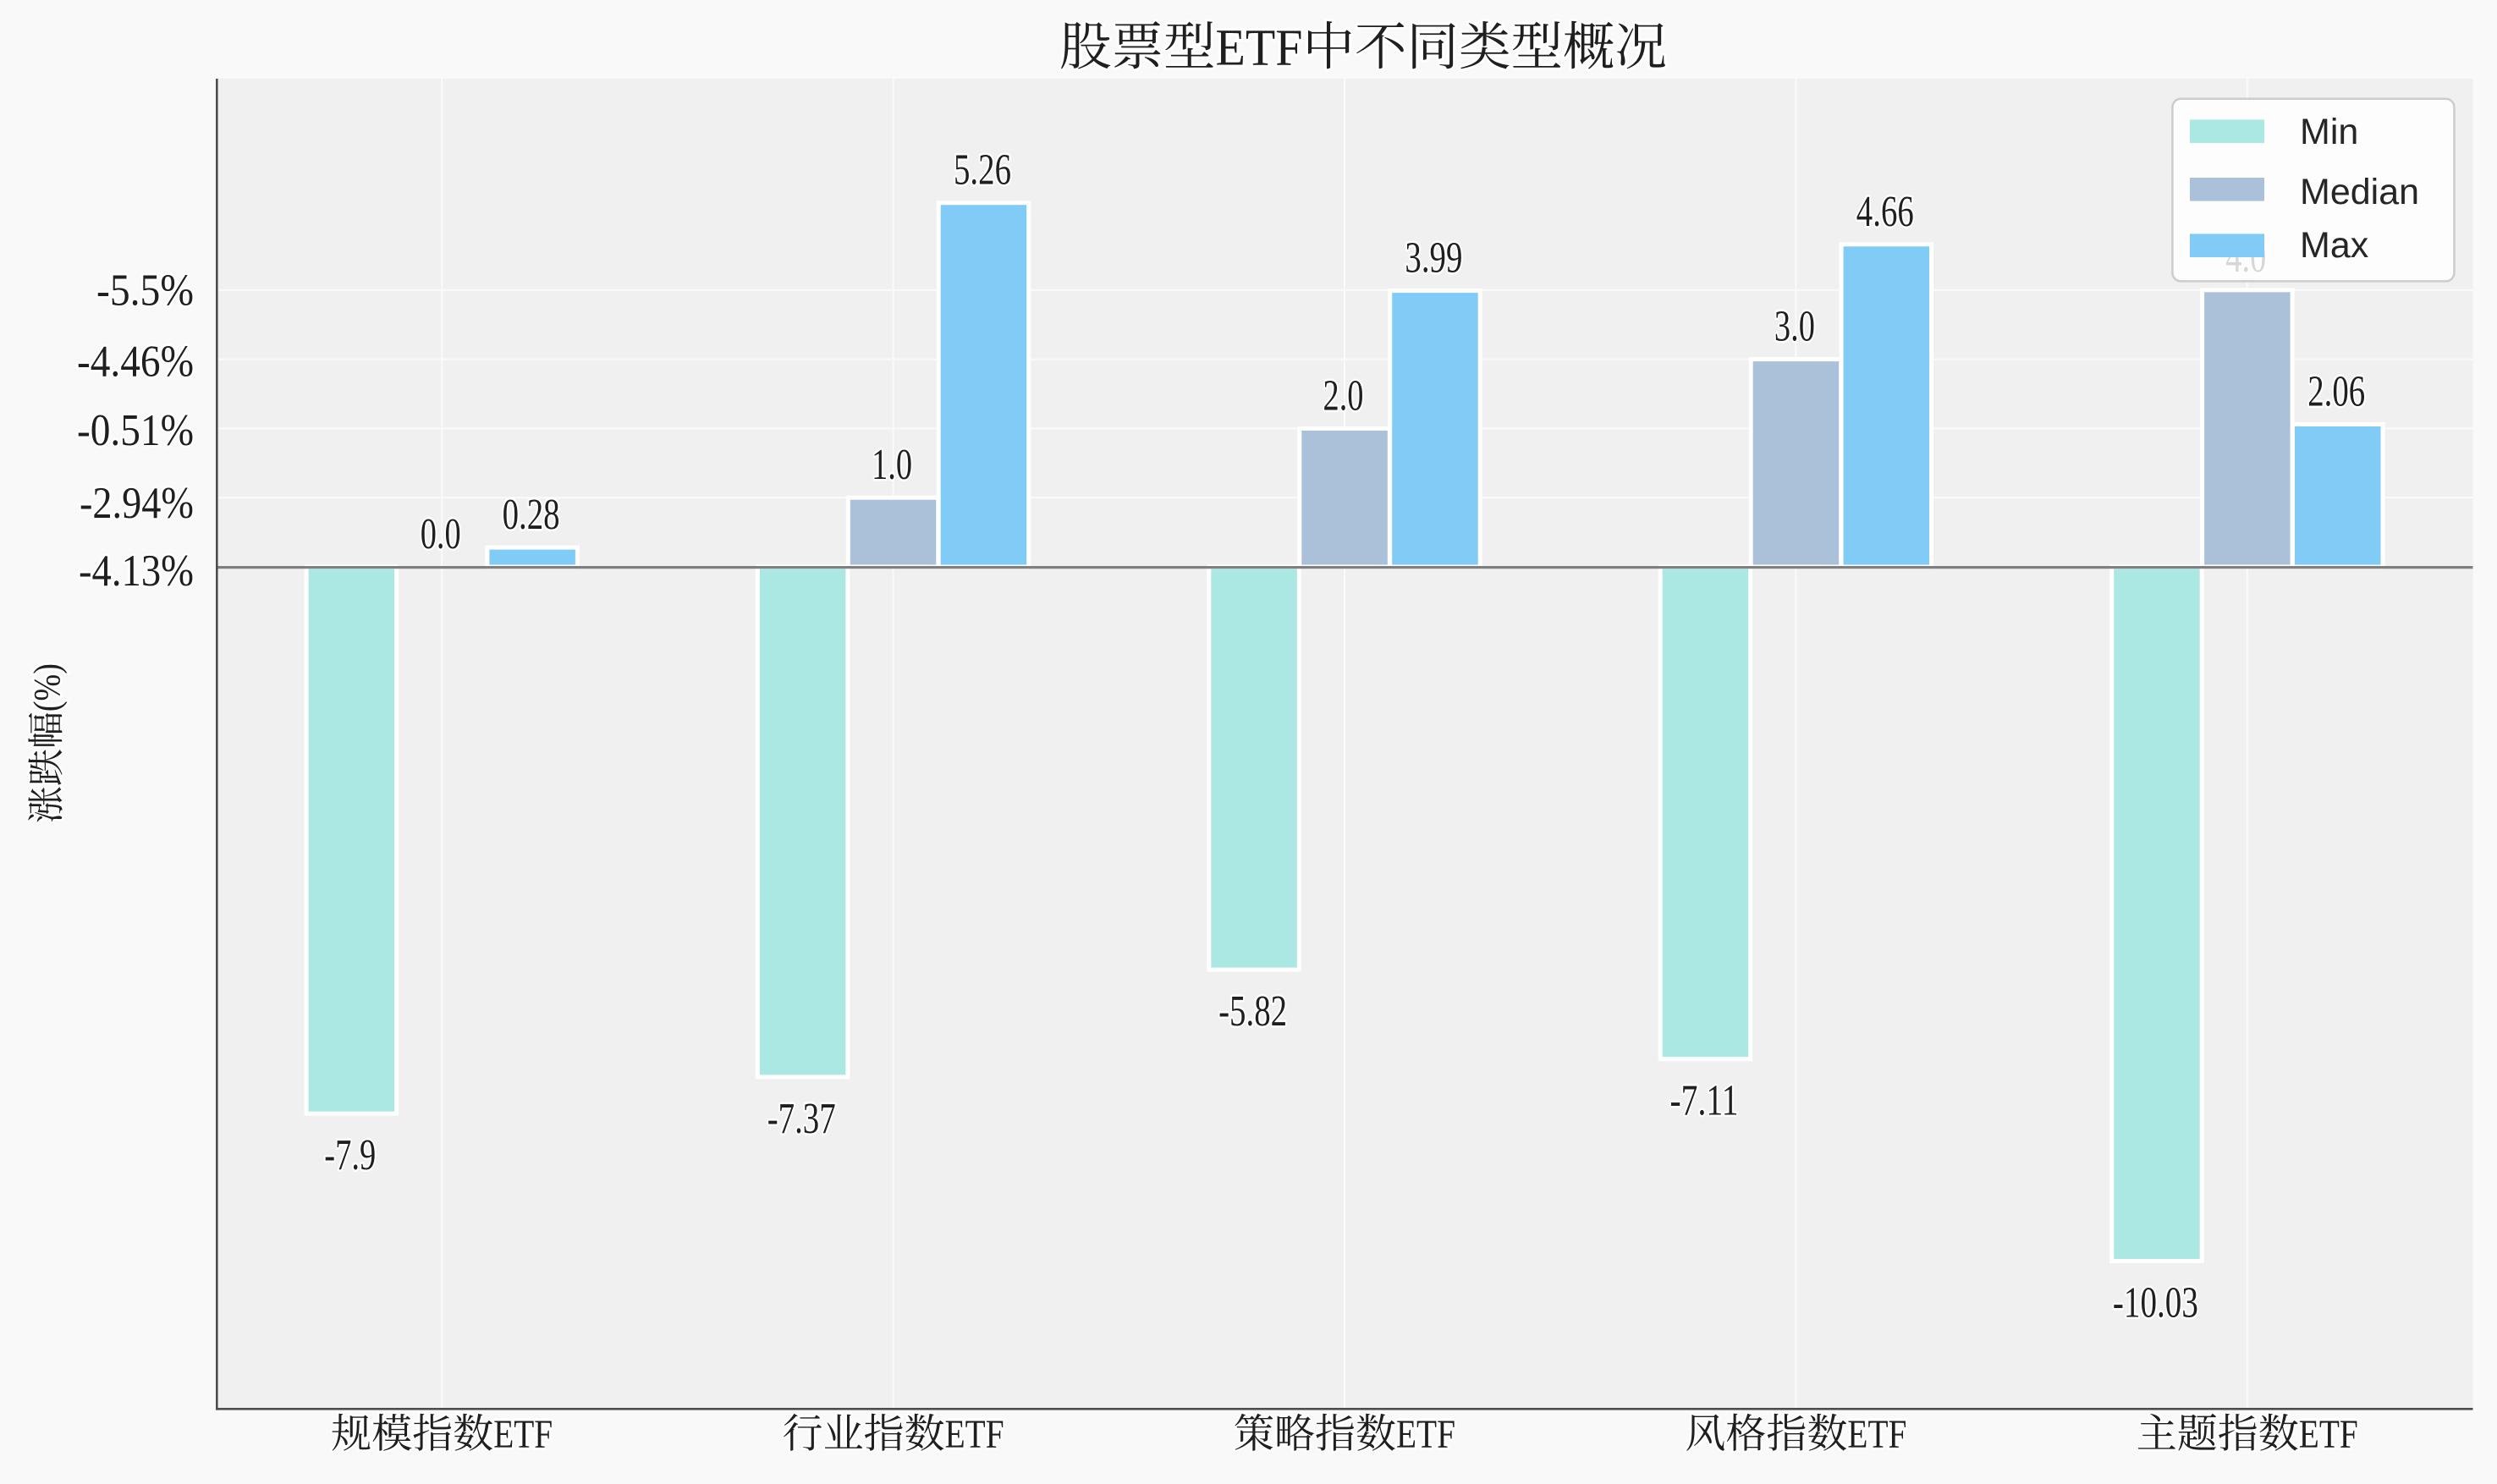  Describe the element at coordinates (136, 571) in the screenshot. I see `svg-text: -4.13%` at that location.